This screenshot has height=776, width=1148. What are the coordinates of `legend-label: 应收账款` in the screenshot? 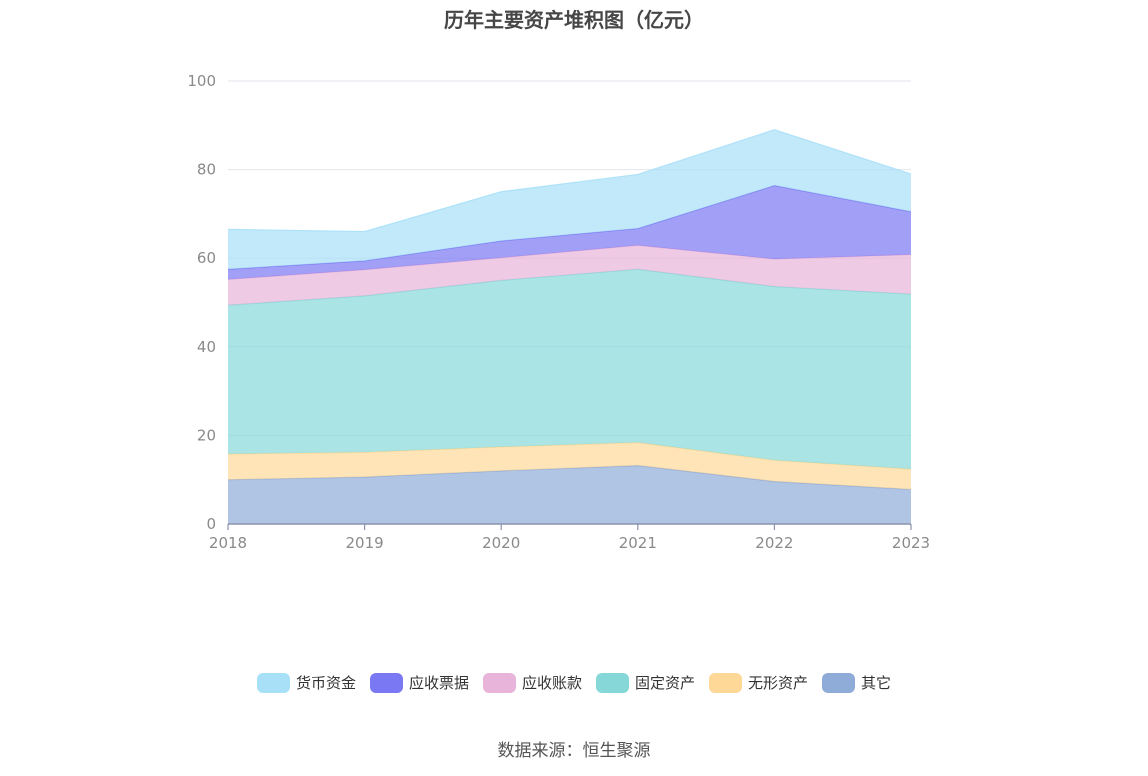 It's located at (551, 683).